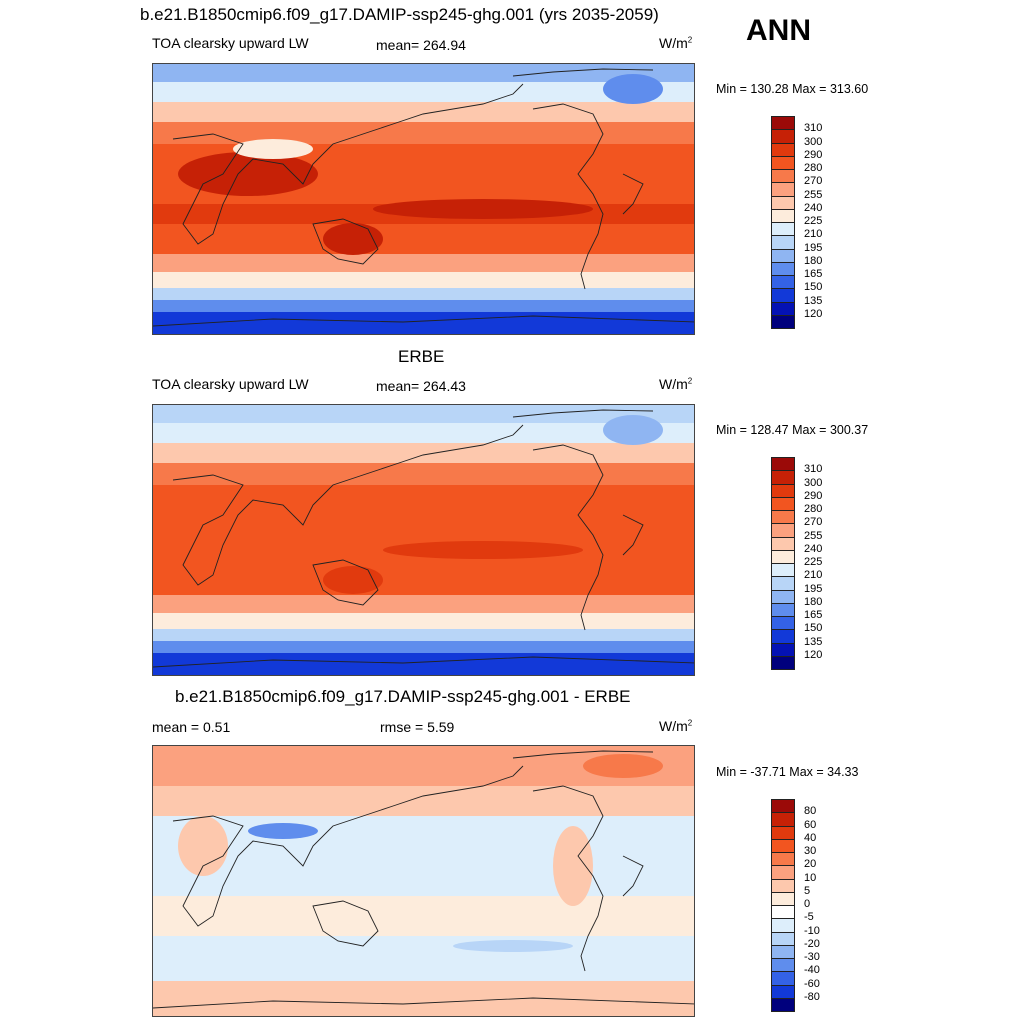 This screenshot has height=1024, width=1024. What do you see at coordinates (810, 864) in the screenshot?
I see `colorbar-tick-label: 20` at bounding box center [810, 864].